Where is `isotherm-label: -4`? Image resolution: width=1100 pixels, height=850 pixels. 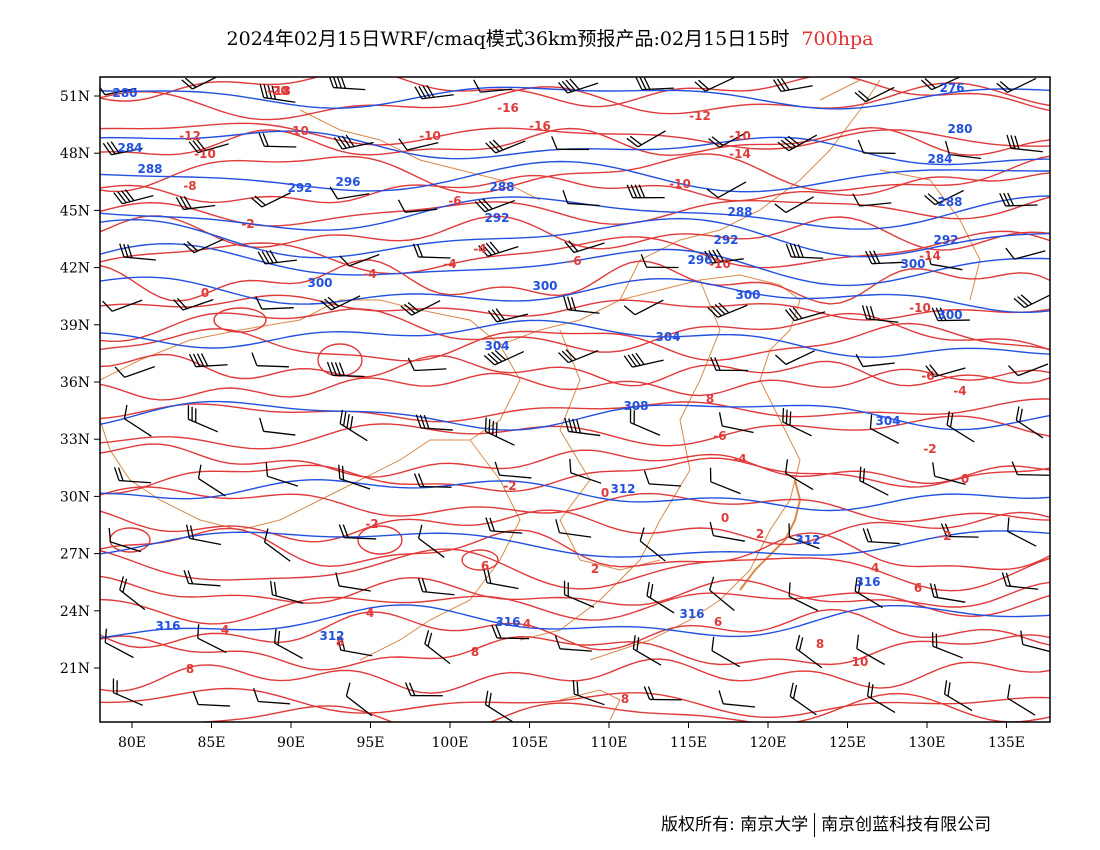
isotherm-label: -4 is located at coordinates (739, 459).